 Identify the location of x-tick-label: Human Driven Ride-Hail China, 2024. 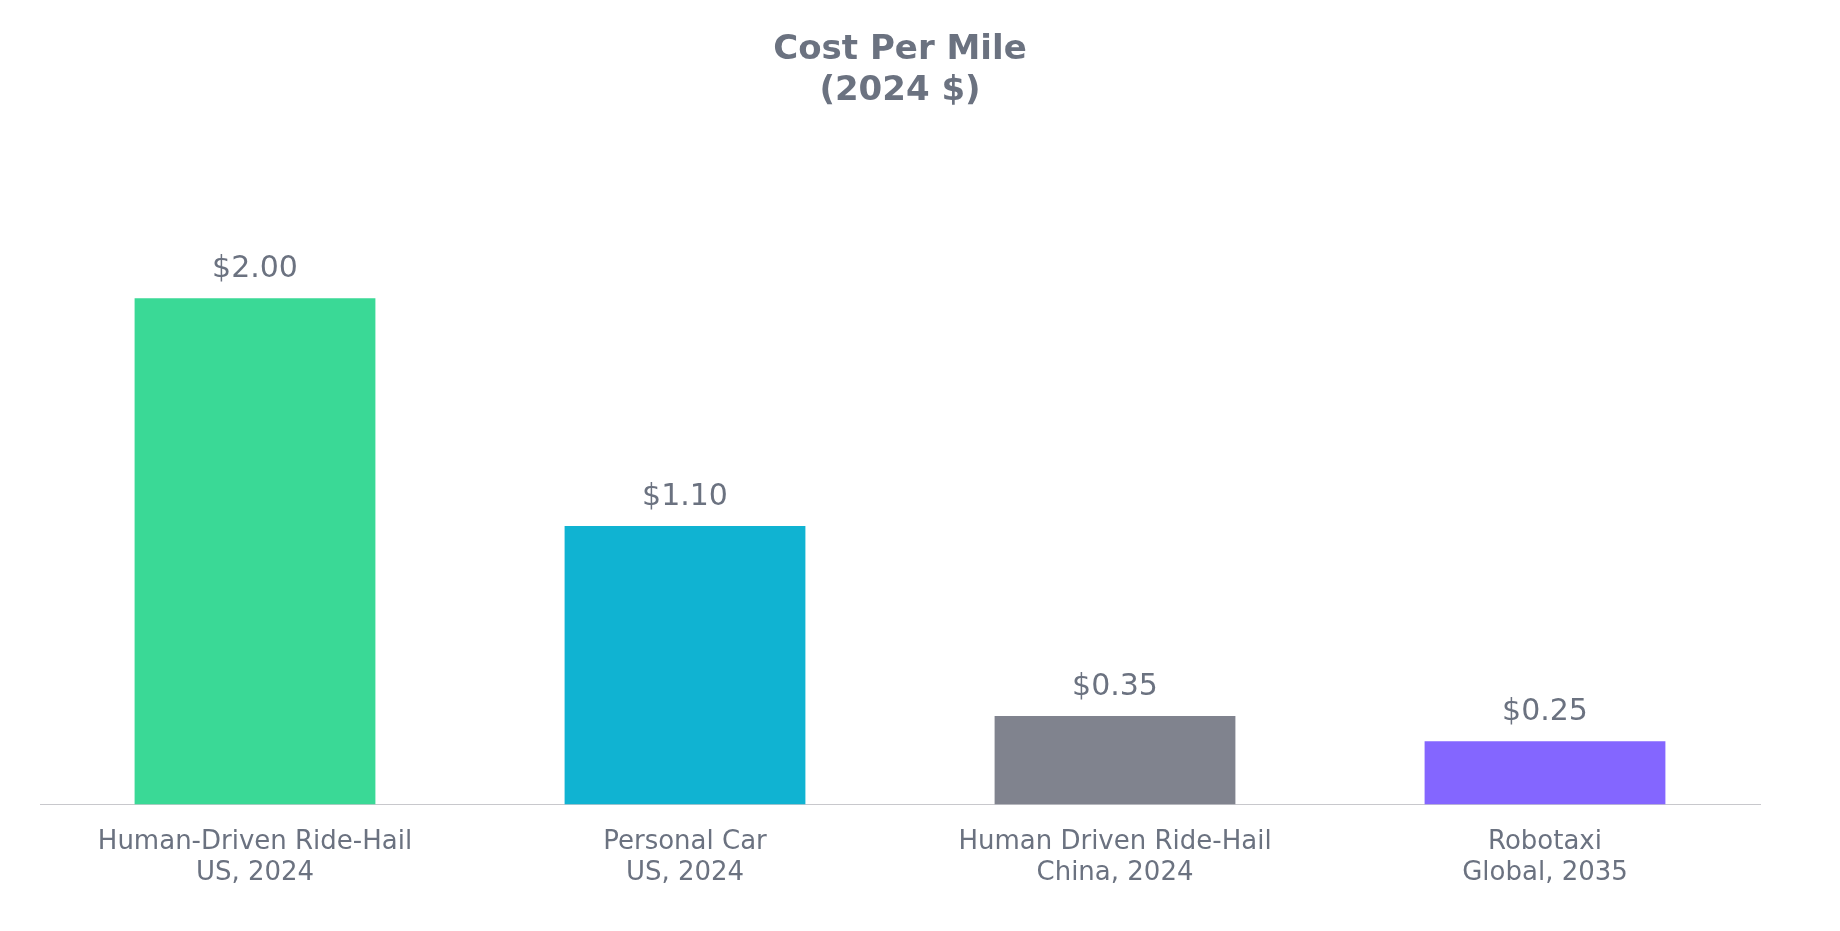
(1115, 855).